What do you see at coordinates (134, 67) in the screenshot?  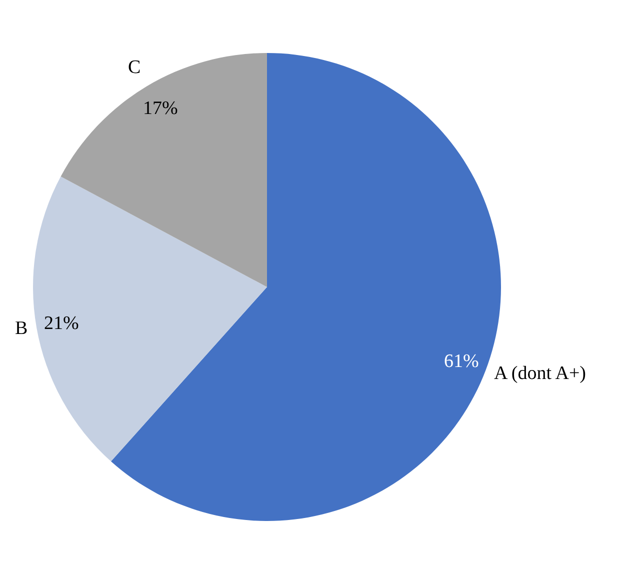 I see `slice-label: C` at bounding box center [134, 67].